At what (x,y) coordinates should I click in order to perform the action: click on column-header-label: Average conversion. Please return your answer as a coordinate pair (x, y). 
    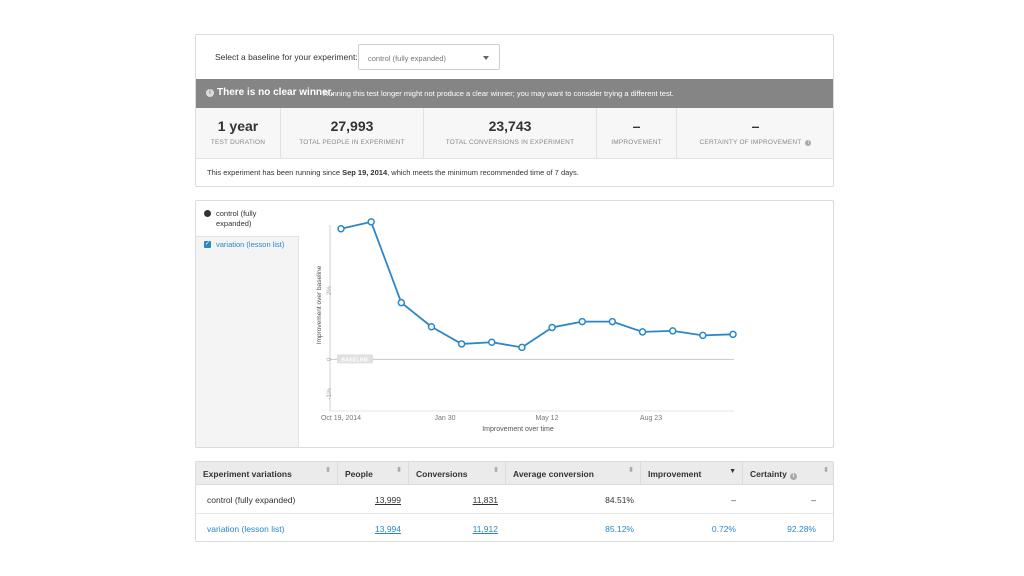
    Looking at the image, I should click on (553, 474).